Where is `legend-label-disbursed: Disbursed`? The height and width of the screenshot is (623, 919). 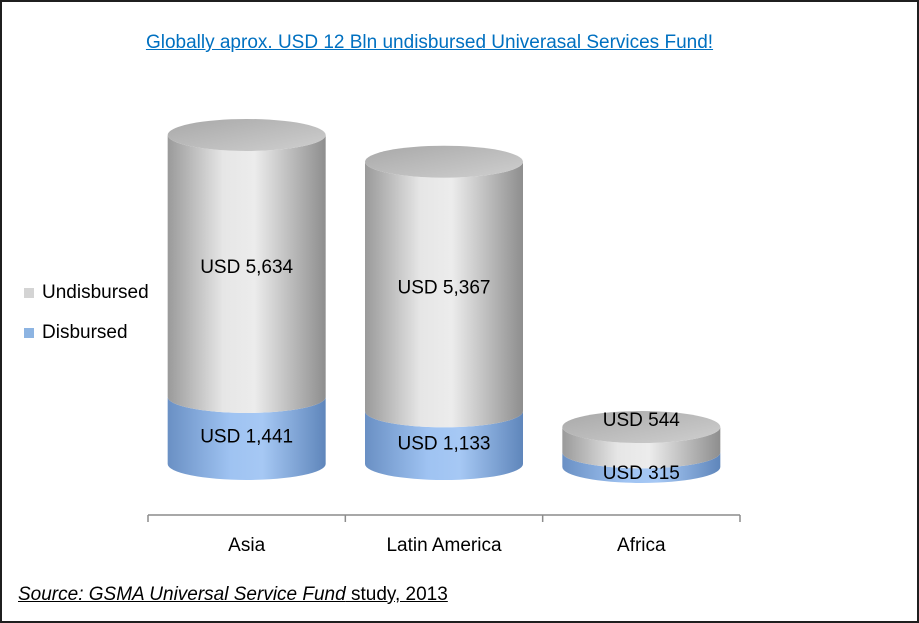 legend-label-disbursed: Disbursed is located at coordinates (85, 332).